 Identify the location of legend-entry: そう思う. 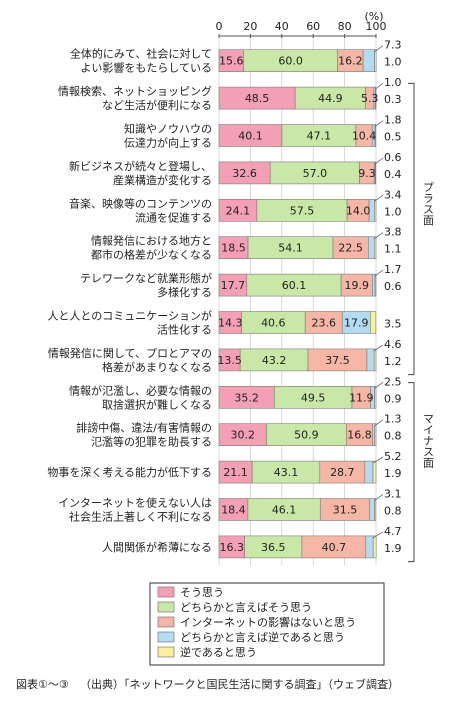
(202, 592).